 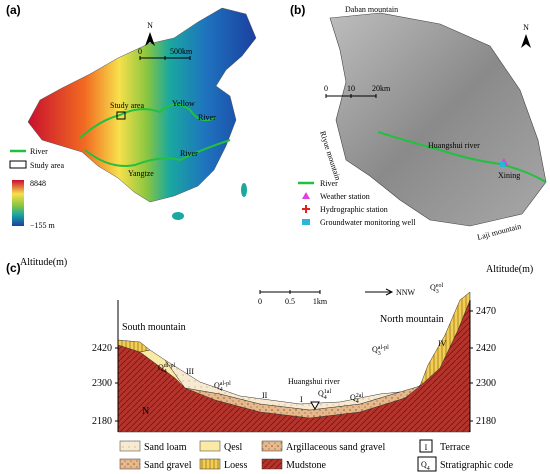 I want to click on legend-label: Terrace, so click(x=455, y=447).